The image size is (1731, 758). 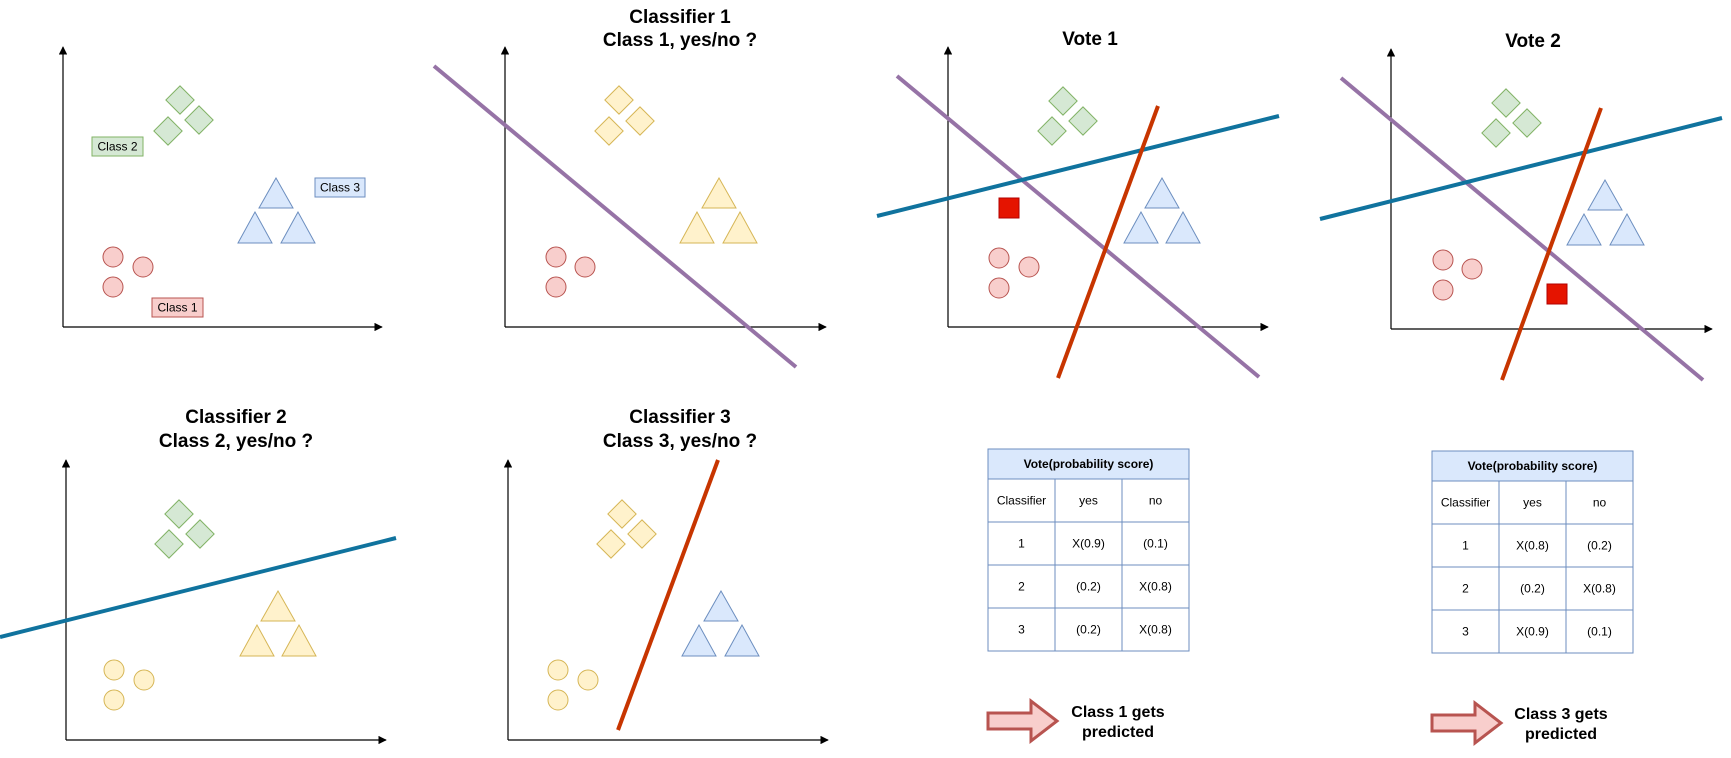 I want to click on table-title: Vote(probability score), so click(x=1089, y=464).